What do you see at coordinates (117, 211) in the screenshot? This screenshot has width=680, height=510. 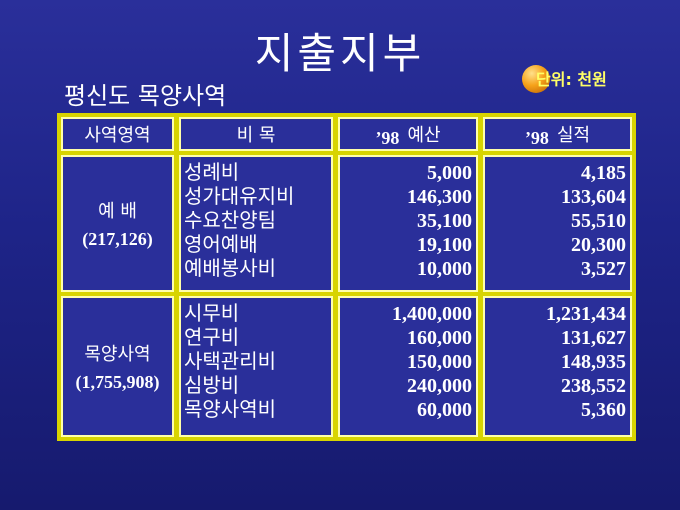 I see `group-worship-name: 예 배` at bounding box center [117, 211].